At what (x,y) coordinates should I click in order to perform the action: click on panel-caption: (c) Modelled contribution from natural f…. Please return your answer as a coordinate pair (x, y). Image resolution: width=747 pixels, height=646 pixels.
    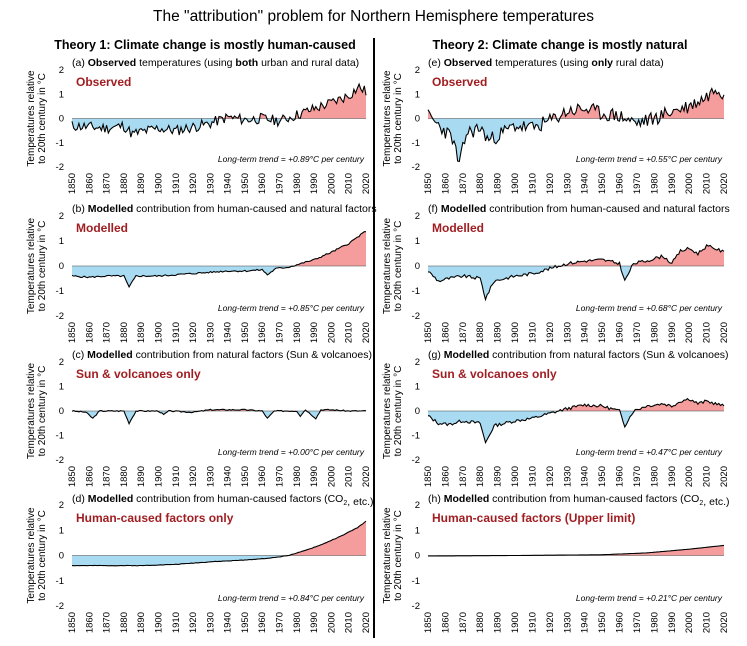
    Looking at the image, I should click on (222, 355).